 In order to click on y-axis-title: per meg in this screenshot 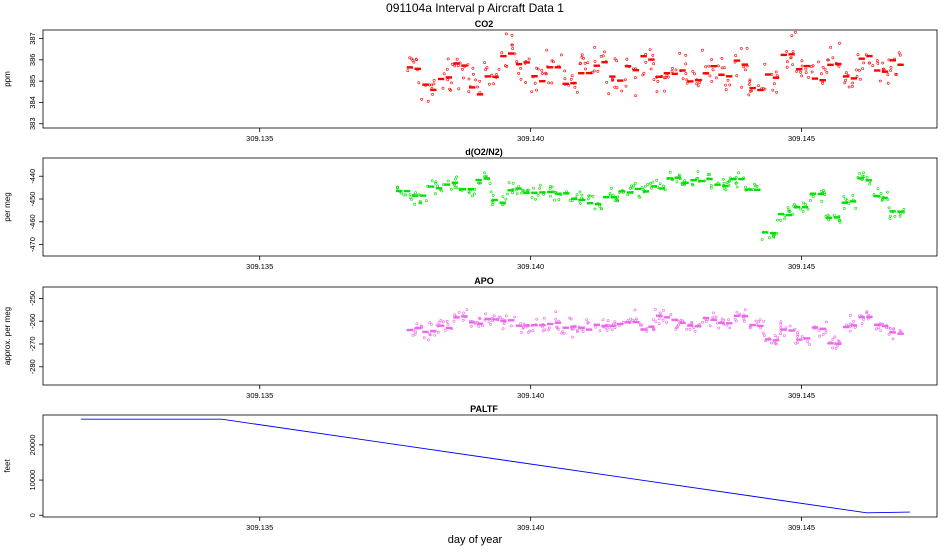, I will do `click(7, 206)`.